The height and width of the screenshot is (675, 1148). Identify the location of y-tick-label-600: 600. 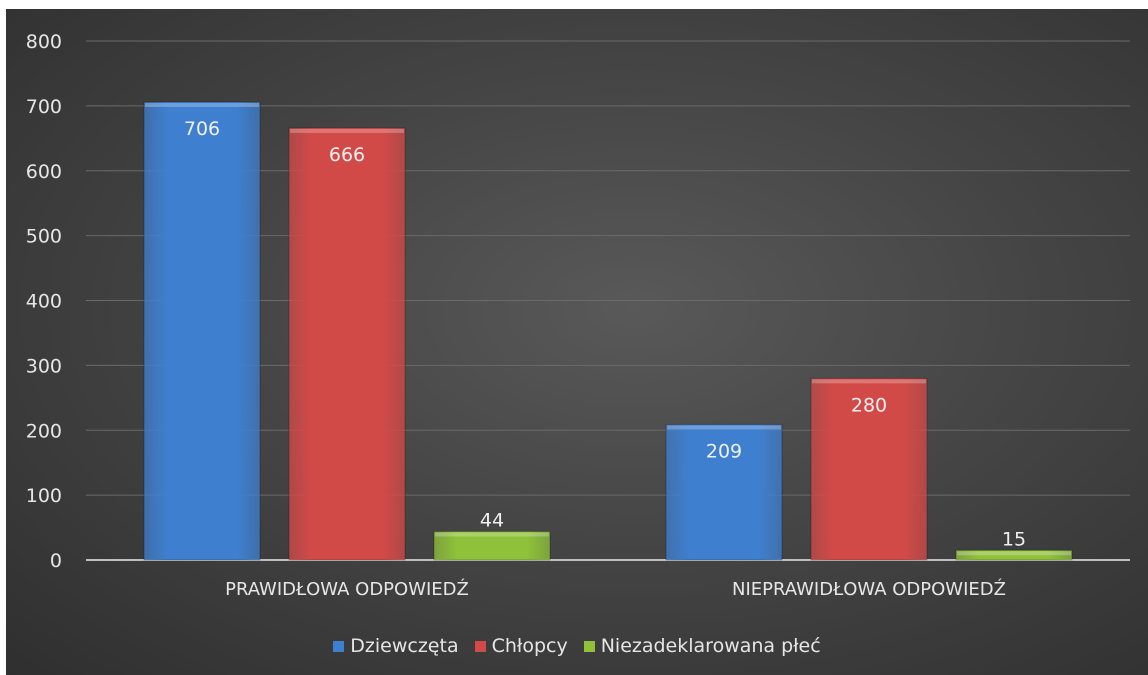
(44, 172).